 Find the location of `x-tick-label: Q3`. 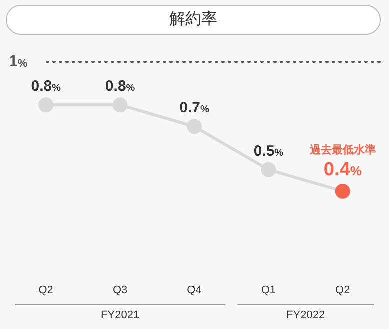

x-tick-label: Q3 is located at coordinates (120, 290).